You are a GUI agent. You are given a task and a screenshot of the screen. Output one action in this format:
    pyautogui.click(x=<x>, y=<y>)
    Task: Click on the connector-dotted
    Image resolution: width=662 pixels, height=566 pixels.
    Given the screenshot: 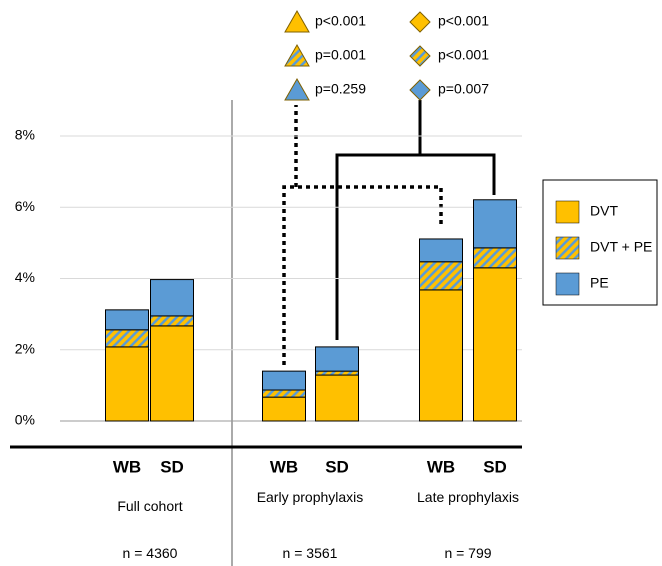 What is the action you would take?
    pyautogui.click(x=362, y=235)
    